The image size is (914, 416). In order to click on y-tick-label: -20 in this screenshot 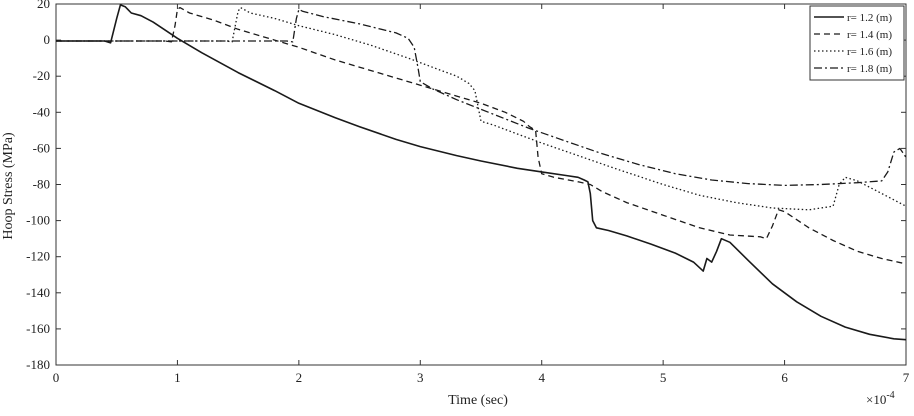, I will do `click(41, 75)`.